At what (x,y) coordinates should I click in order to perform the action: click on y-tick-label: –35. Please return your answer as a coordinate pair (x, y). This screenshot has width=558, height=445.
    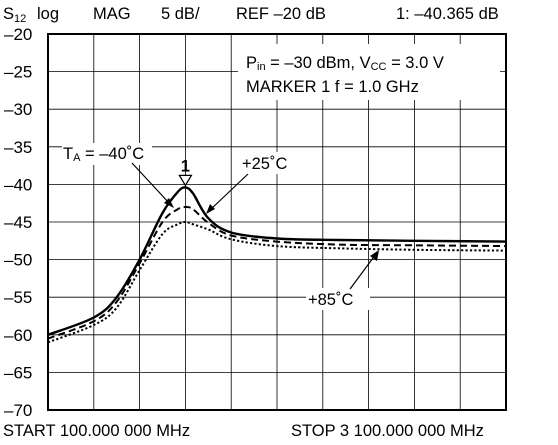
    Looking at the image, I should click on (18, 147).